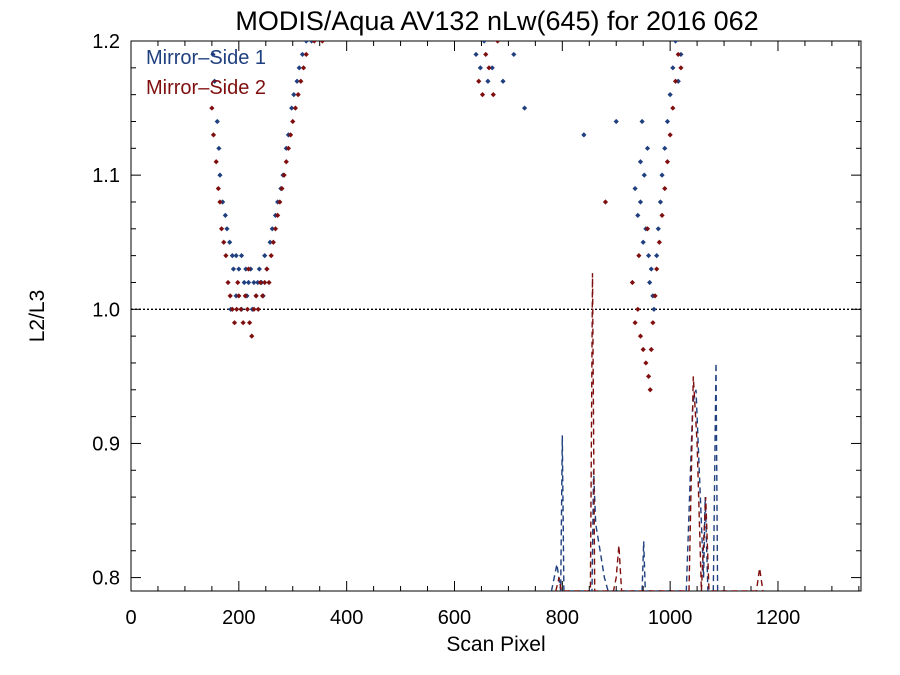 This screenshot has width=900, height=675. What do you see at coordinates (670, 618) in the screenshot?
I see `x-tick-label: 1000` at bounding box center [670, 618].